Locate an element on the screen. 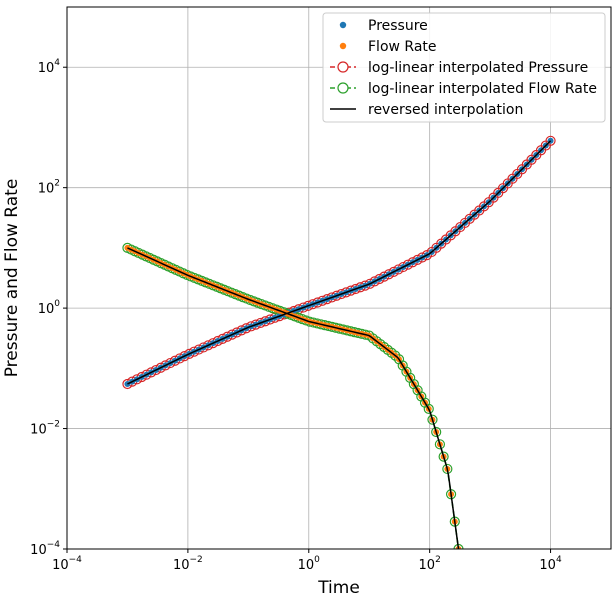 The height and width of the screenshot is (600, 614). y-tick-label: 10⁴ is located at coordinates (49, 67).